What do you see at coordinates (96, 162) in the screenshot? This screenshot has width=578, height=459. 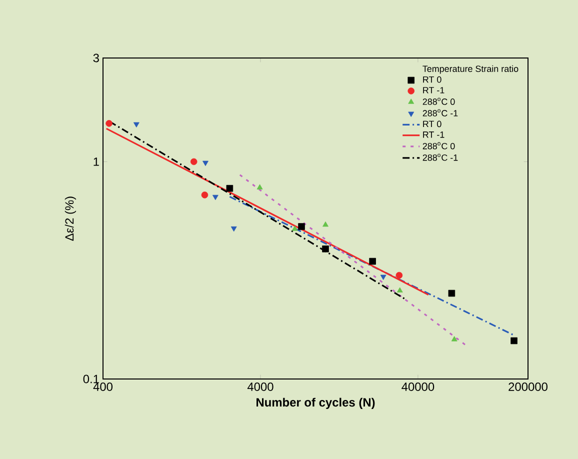 I see `y-tick-label: 1` at bounding box center [96, 162].